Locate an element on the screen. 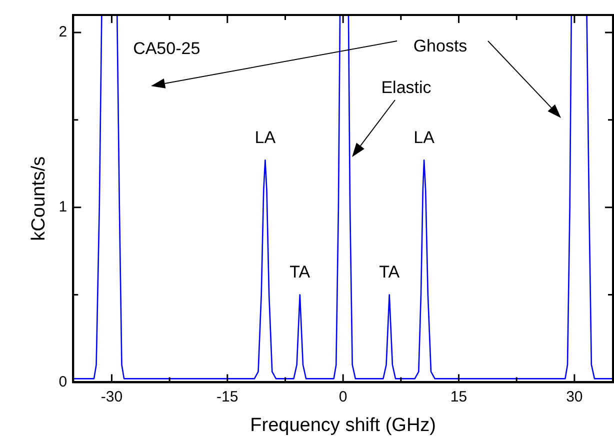 This screenshot has width=614, height=439. annotation: Ghosts is located at coordinates (440, 46).